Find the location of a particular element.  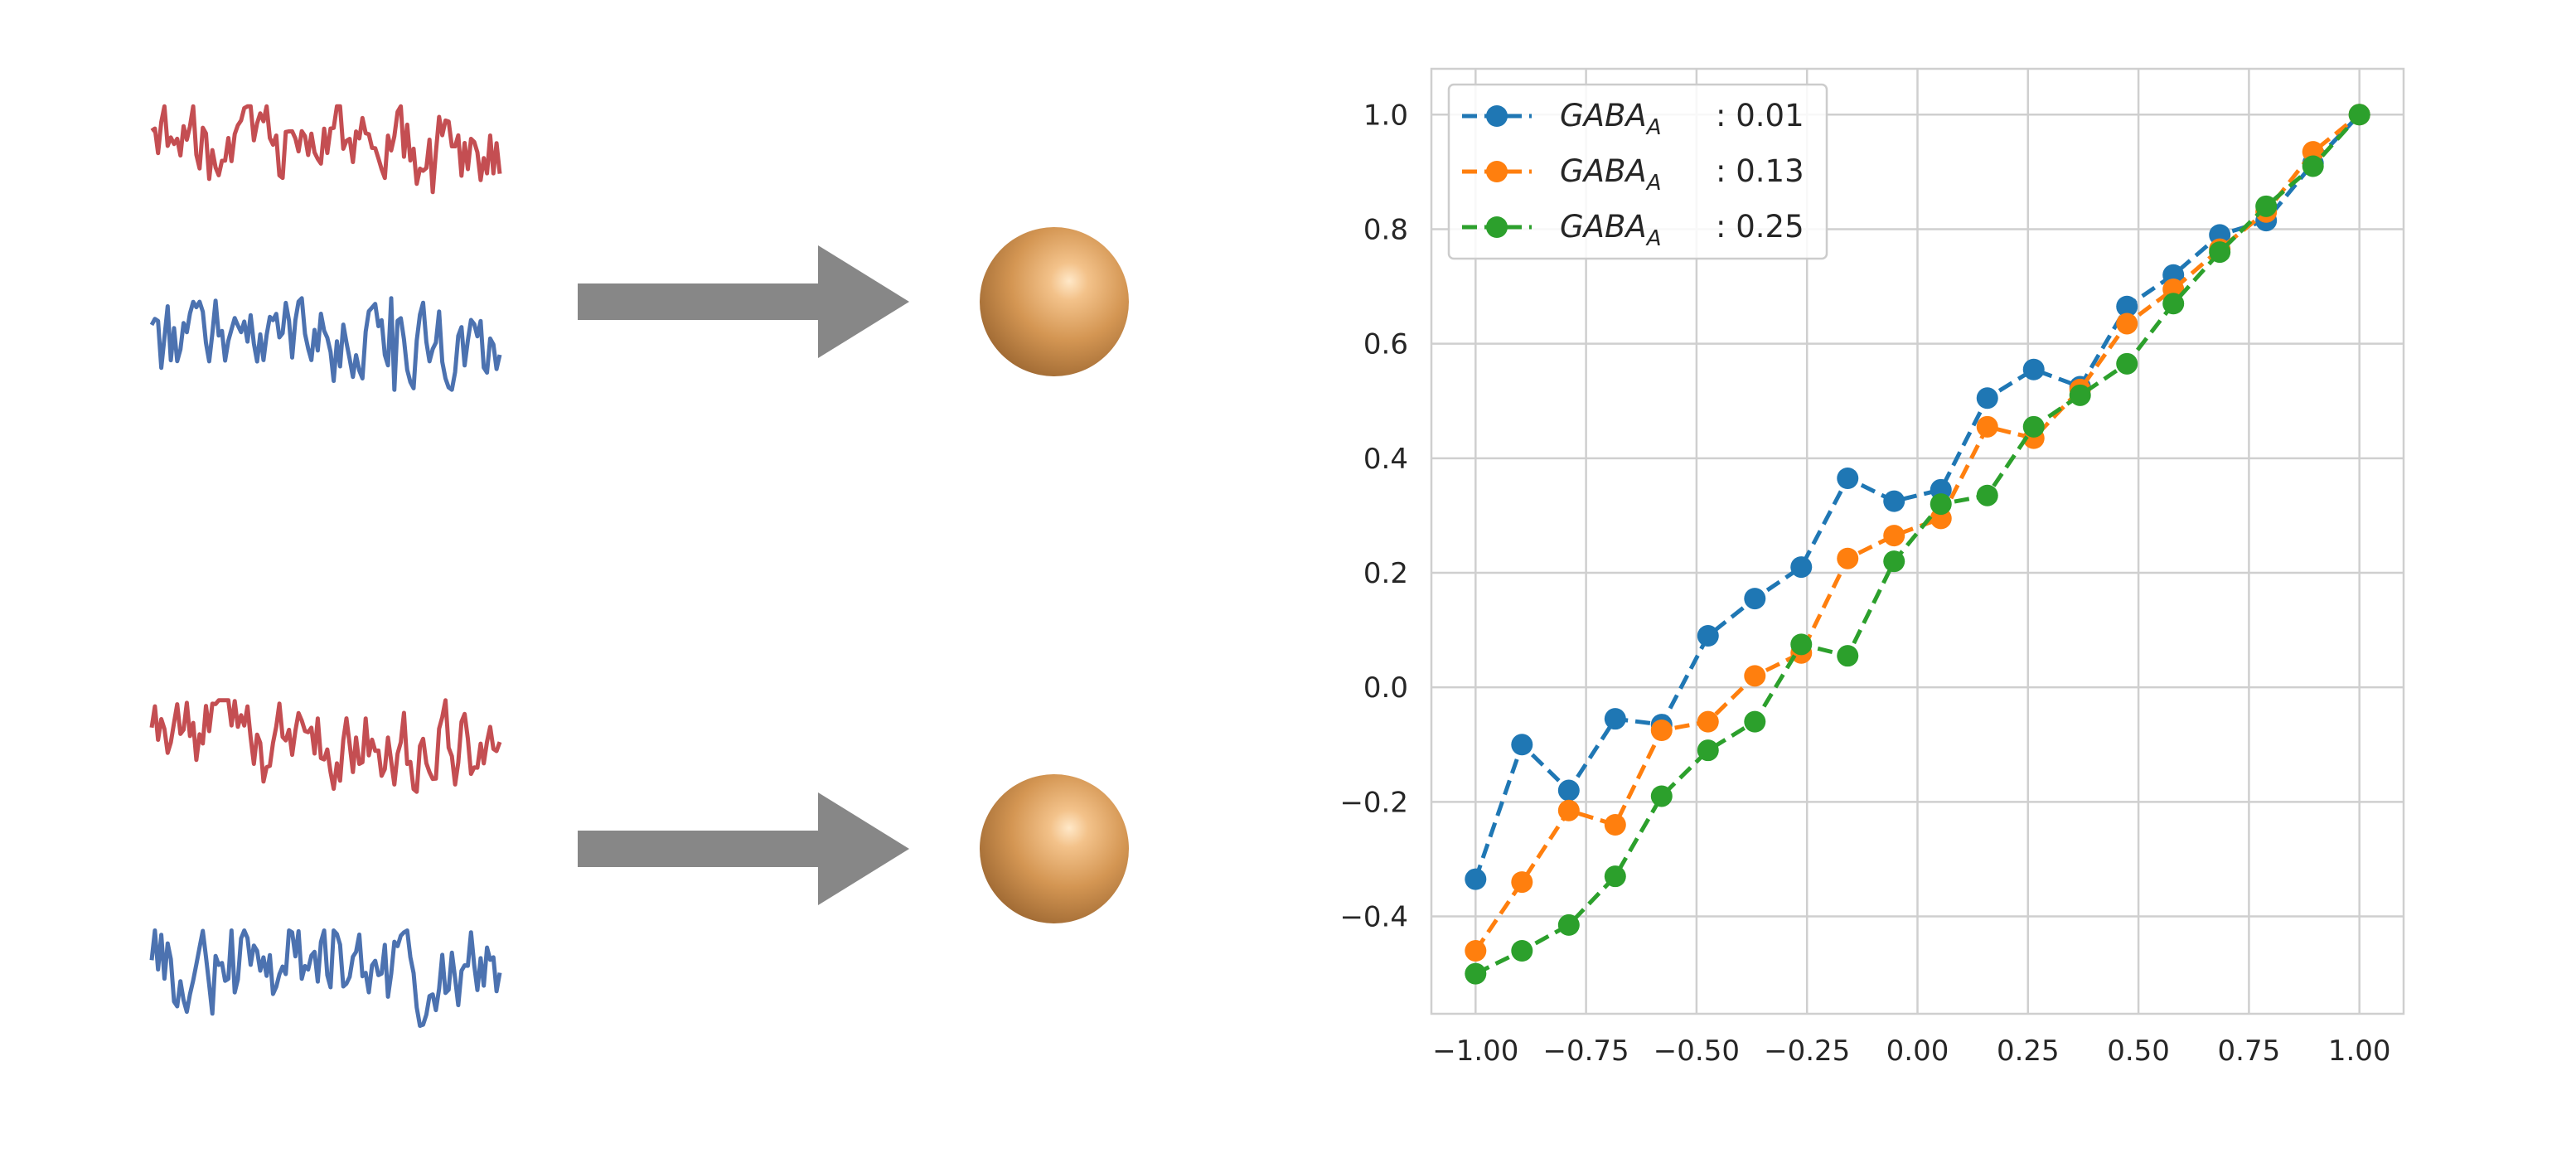

x-tick-label: 0.50 is located at coordinates (2138, 1051).